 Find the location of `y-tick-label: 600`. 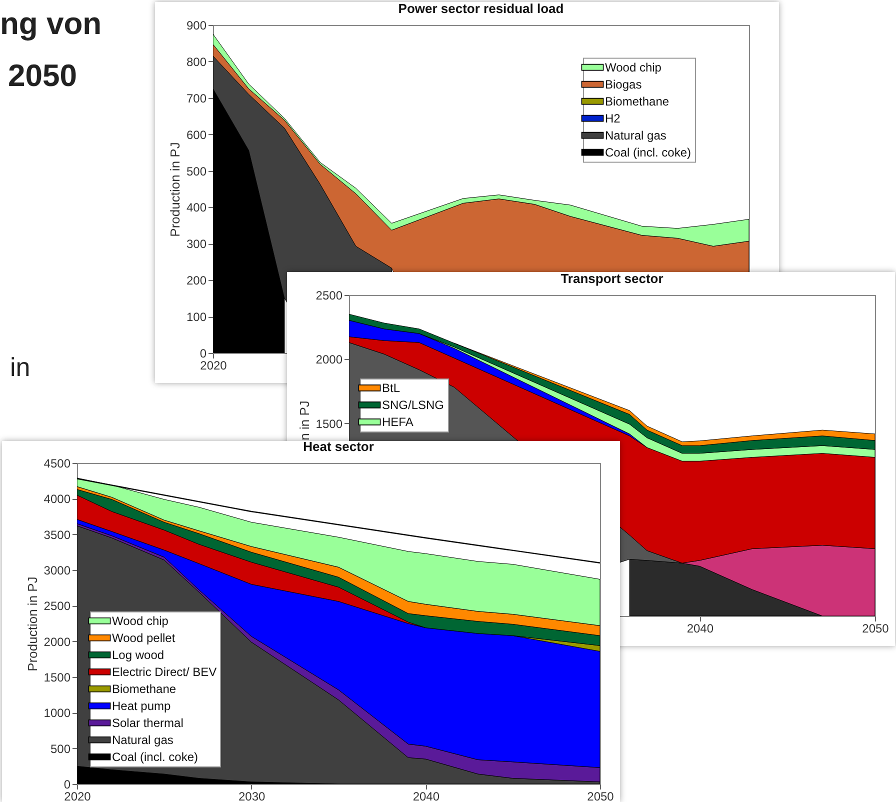

y-tick-label: 600 is located at coordinates (196, 135).